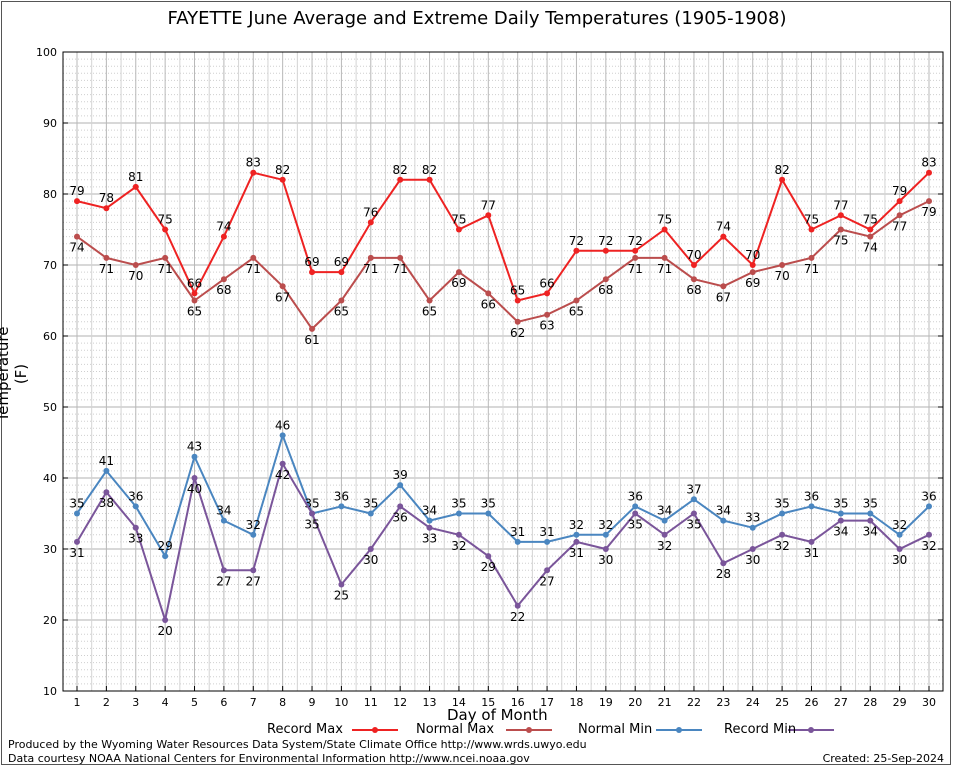 This screenshot has width=954, height=768. I want to click on x-tick-label: 25, so click(782, 702).